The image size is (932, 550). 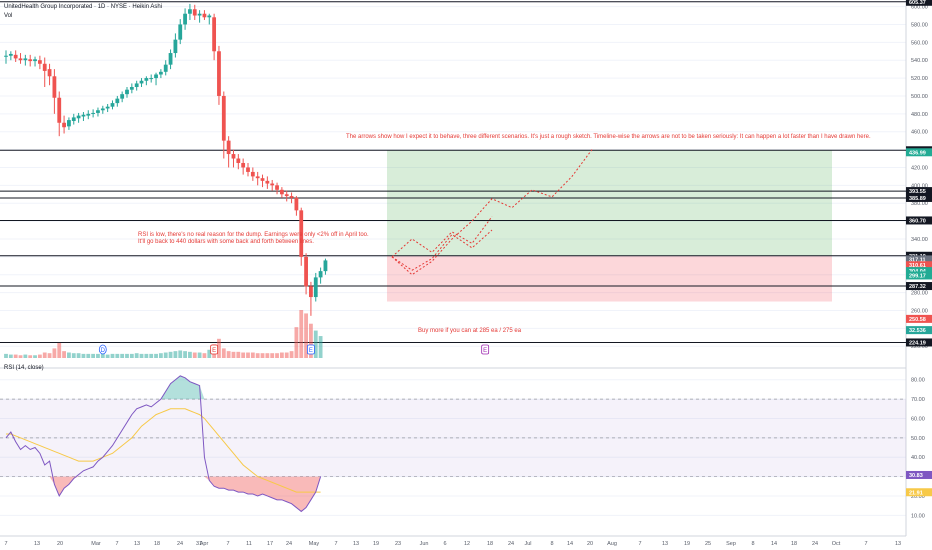 What do you see at coordinates (919, 294) in the screenshot?
I see `price-tick-label: 280.00` at bounding box center [919, 294].